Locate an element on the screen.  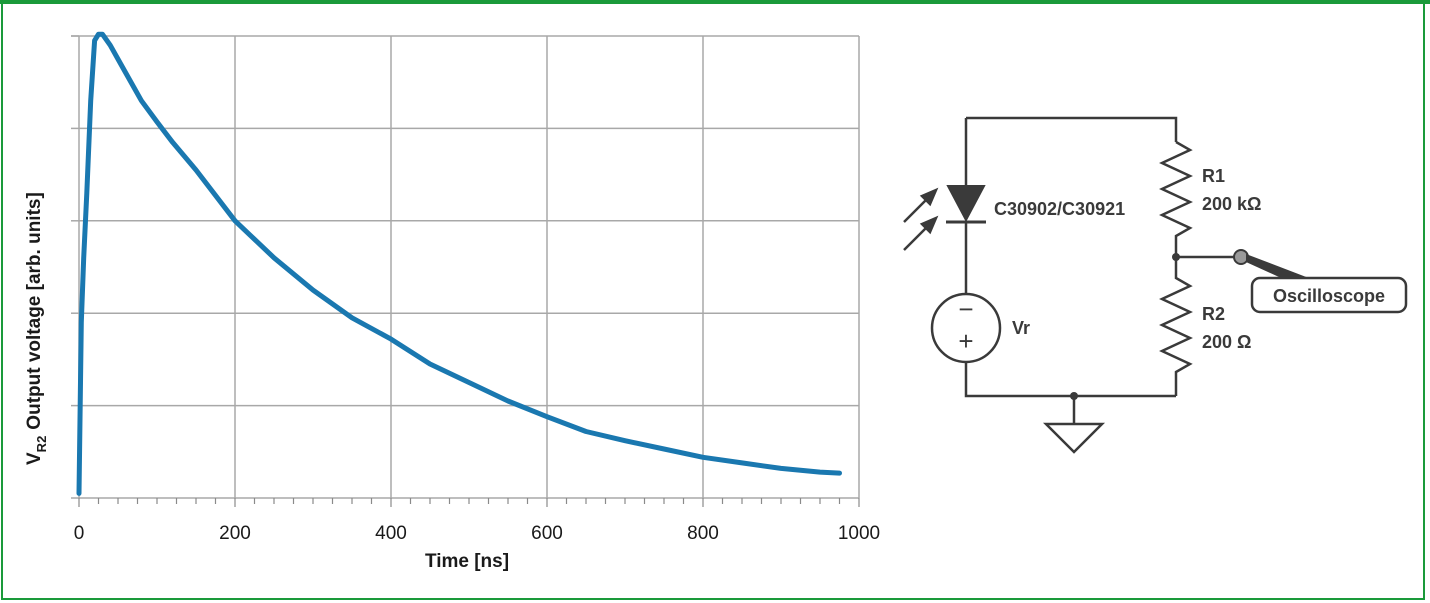
source-plus: + is located at coordinates (965, 341).